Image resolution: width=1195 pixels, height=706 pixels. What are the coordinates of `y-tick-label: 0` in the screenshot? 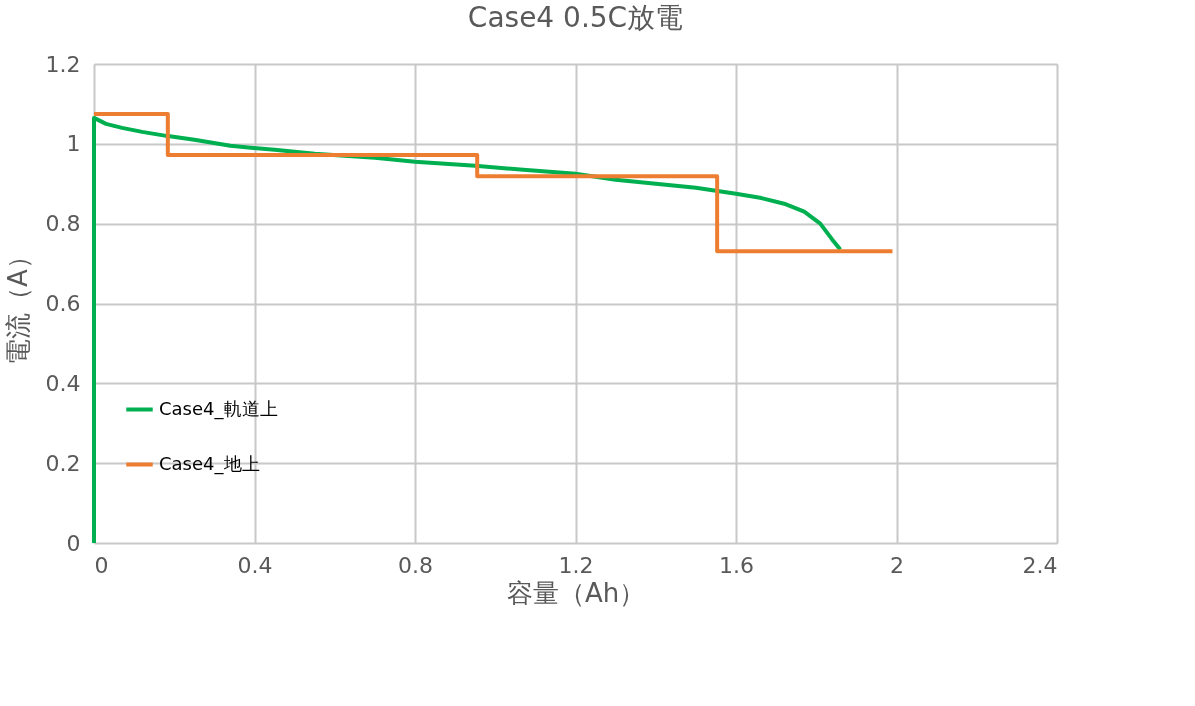 It's located at (73, 543).